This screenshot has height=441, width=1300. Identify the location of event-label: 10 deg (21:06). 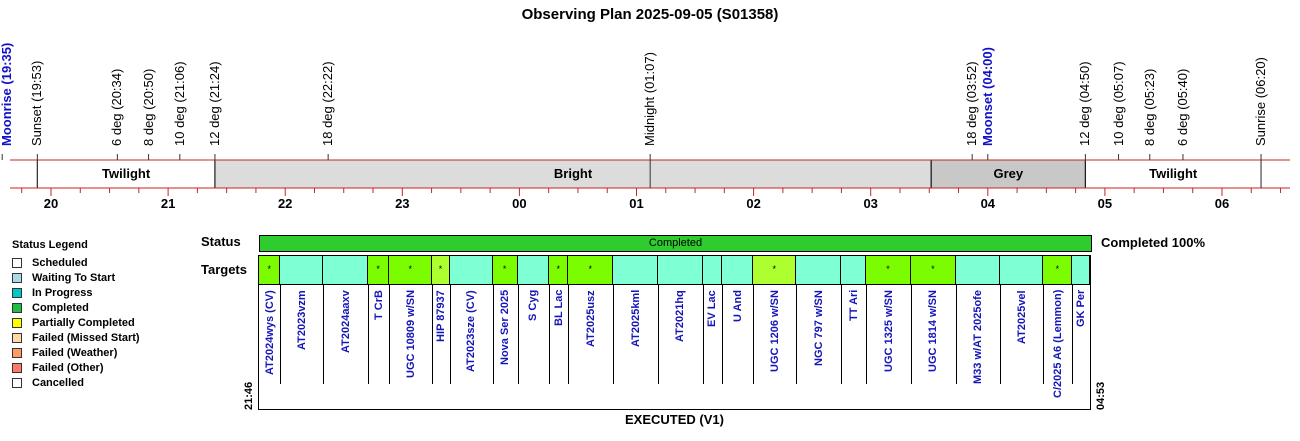
(179, 103).